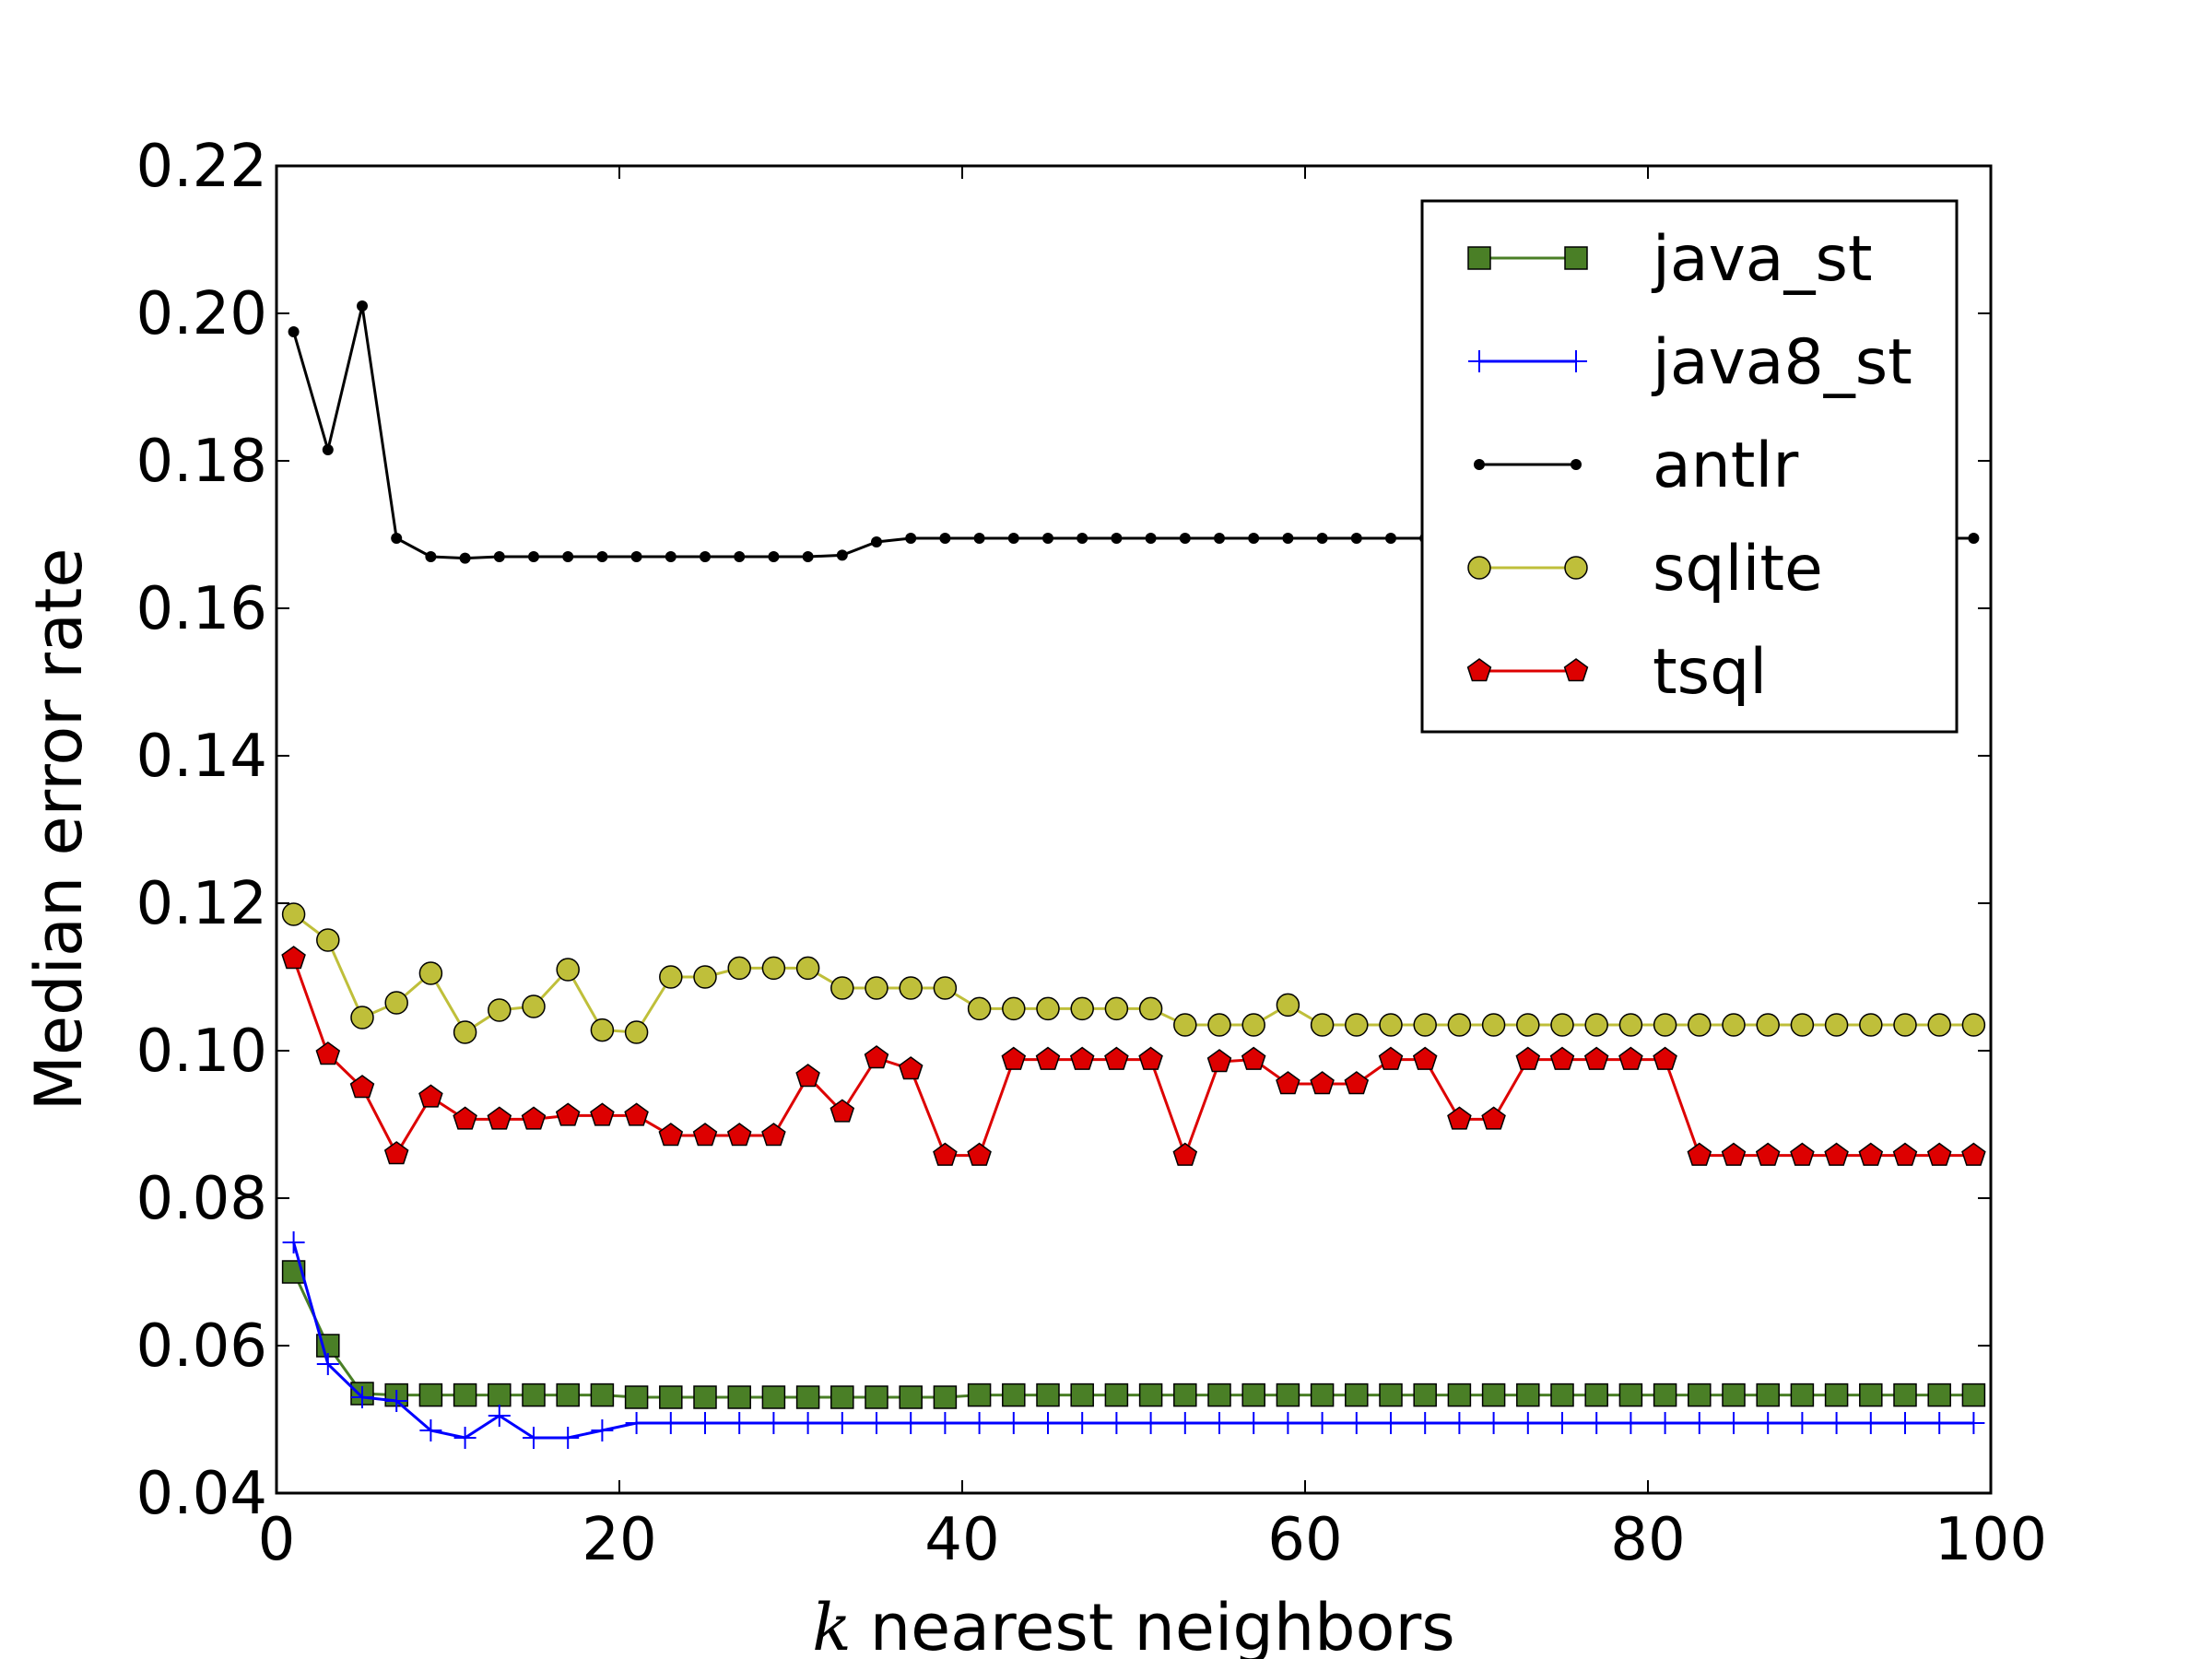 This screenshot has width=2212, height=1659. What do you see at coordinates (1576, 670) in the screenshot?
I see `legend-marker-tsql` at bounding box center [1576, 670].